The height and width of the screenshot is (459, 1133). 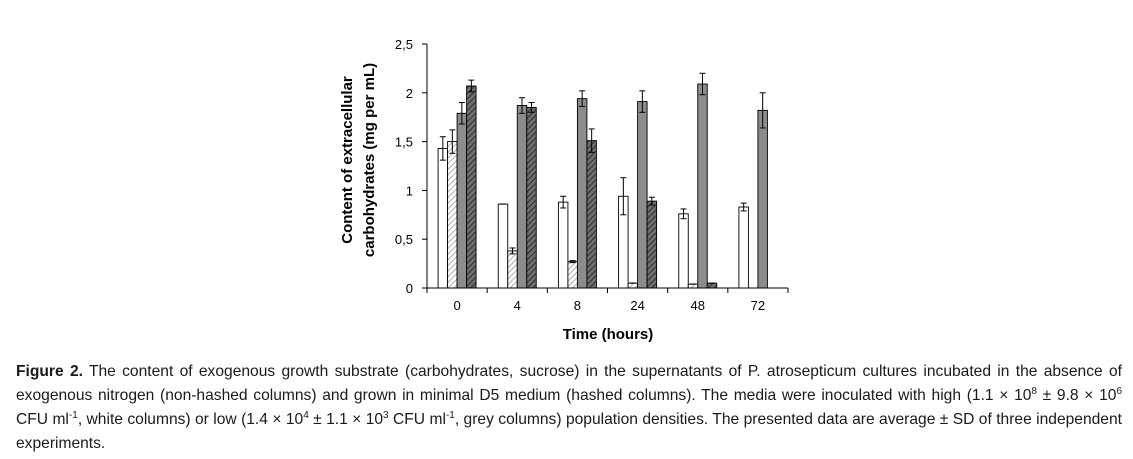 What do you see at coordinates (522, 105) in the screenshot?
I see `error-bar-series-3-4h` at bounding box center [522, 105].